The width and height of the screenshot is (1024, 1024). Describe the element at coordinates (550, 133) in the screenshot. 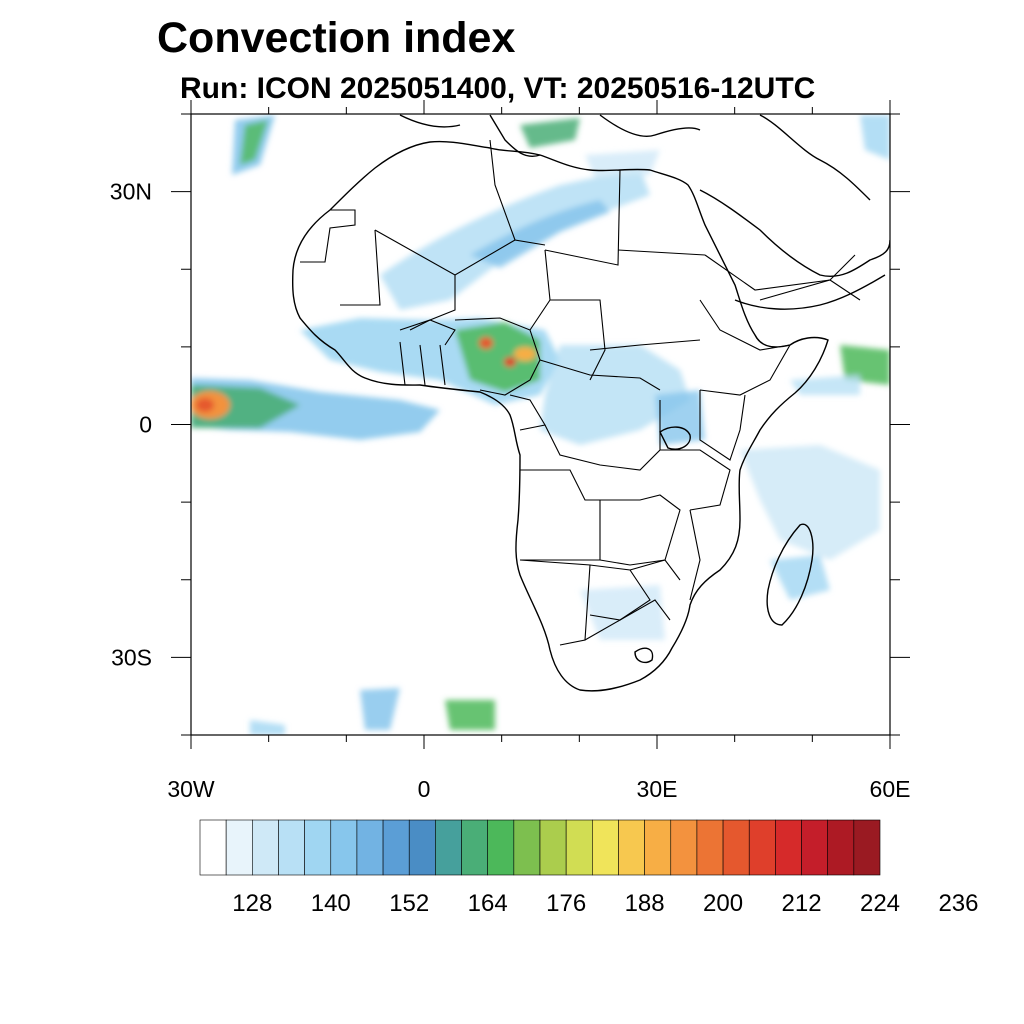

I see `field-mediterranean` at that location.